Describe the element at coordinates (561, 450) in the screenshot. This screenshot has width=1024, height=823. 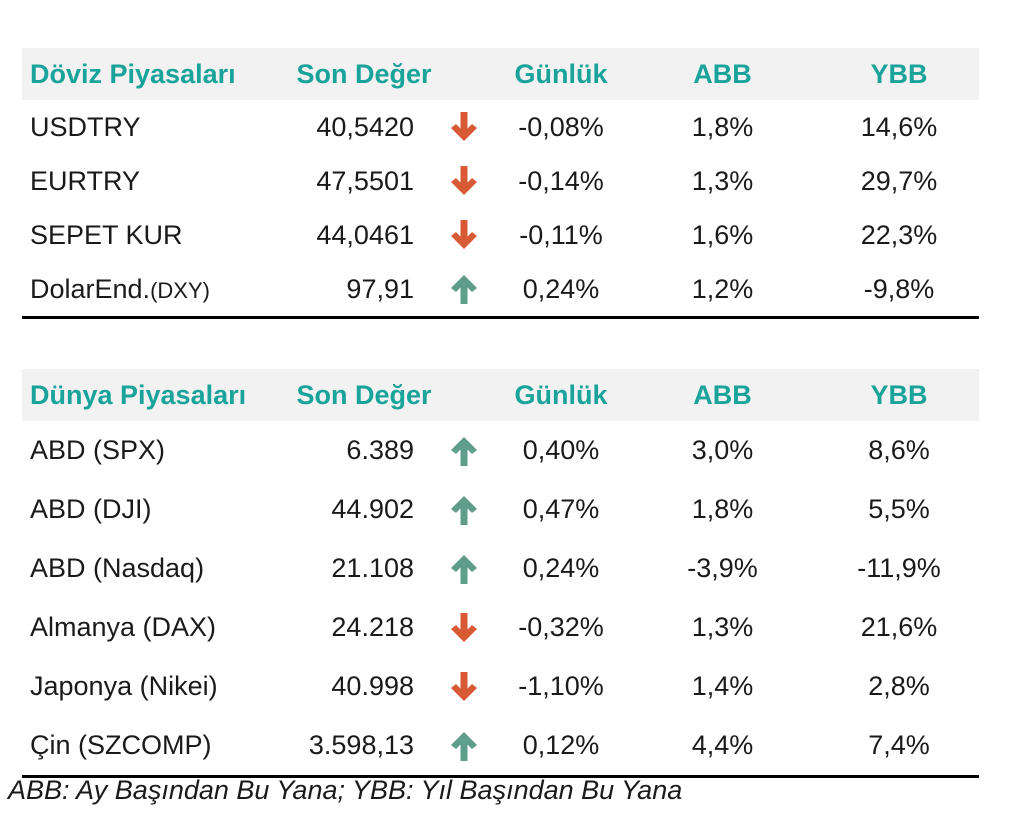
I see `row-daily: 0,40%` at that location.